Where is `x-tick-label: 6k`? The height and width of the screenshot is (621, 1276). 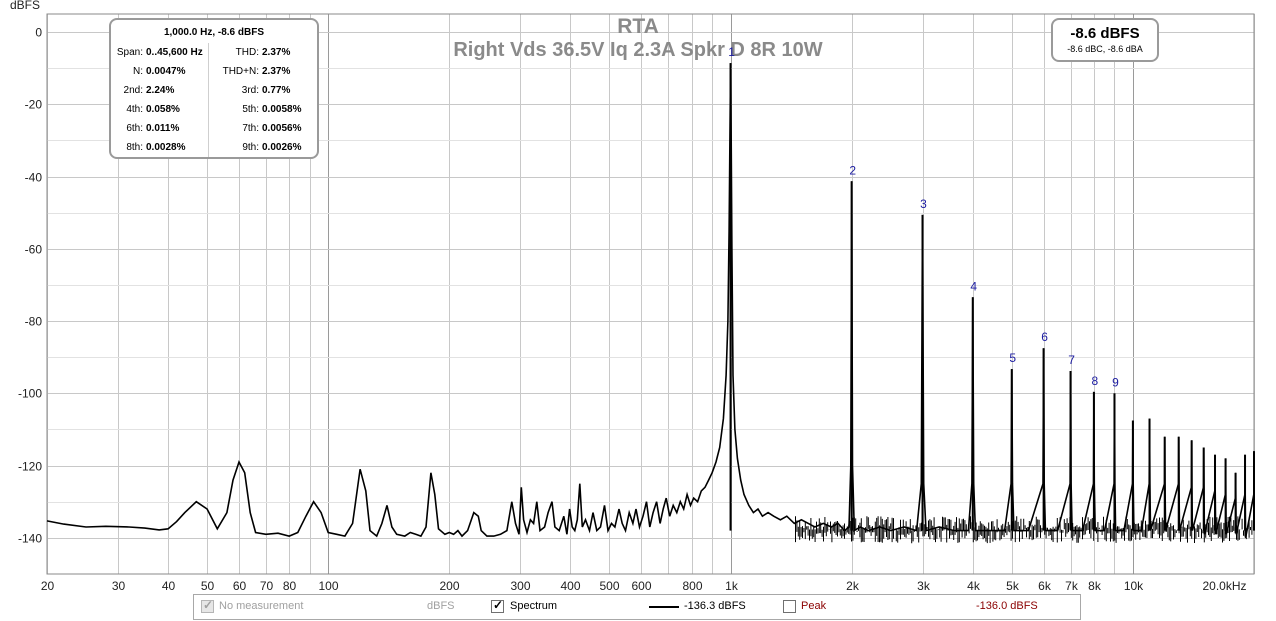
x-tick-label: 6k is located at coordinates (1045, 586).